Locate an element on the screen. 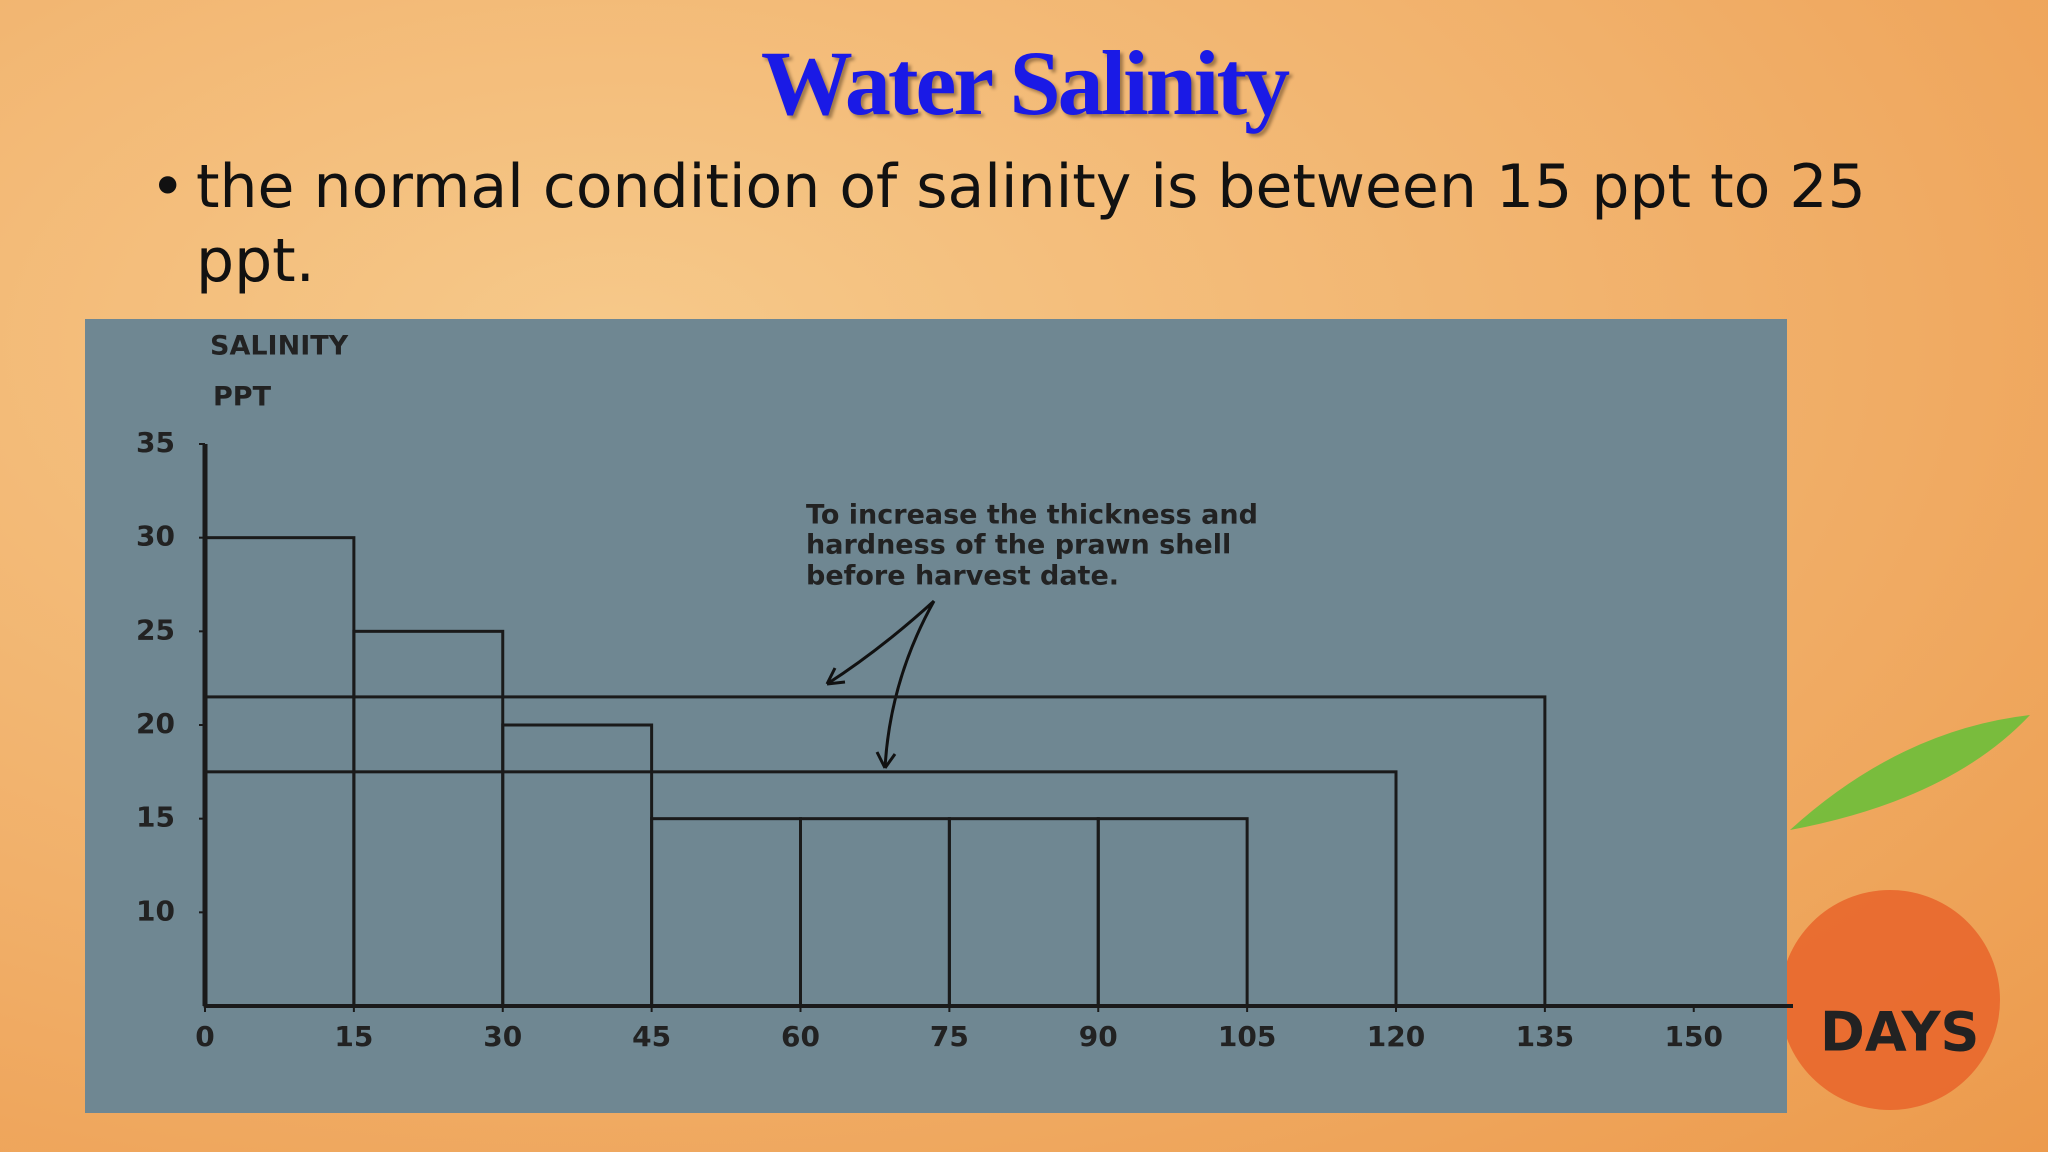 This screenshot has width=2048, height=1152. x-tick-label: 30 is located at coordinates (502, 1036).